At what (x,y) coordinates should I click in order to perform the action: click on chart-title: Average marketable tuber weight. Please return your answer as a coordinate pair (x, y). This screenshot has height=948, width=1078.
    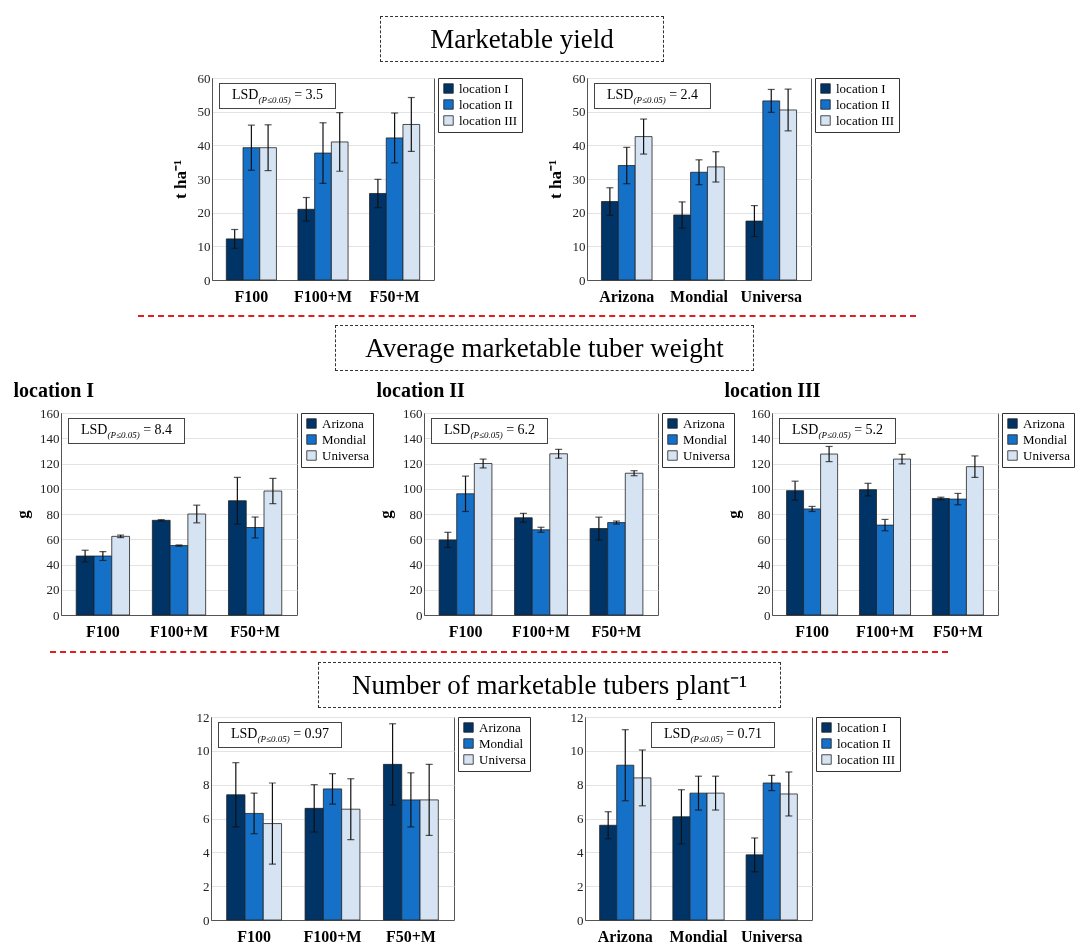
    Looking at the image, I should click on (544, 348).